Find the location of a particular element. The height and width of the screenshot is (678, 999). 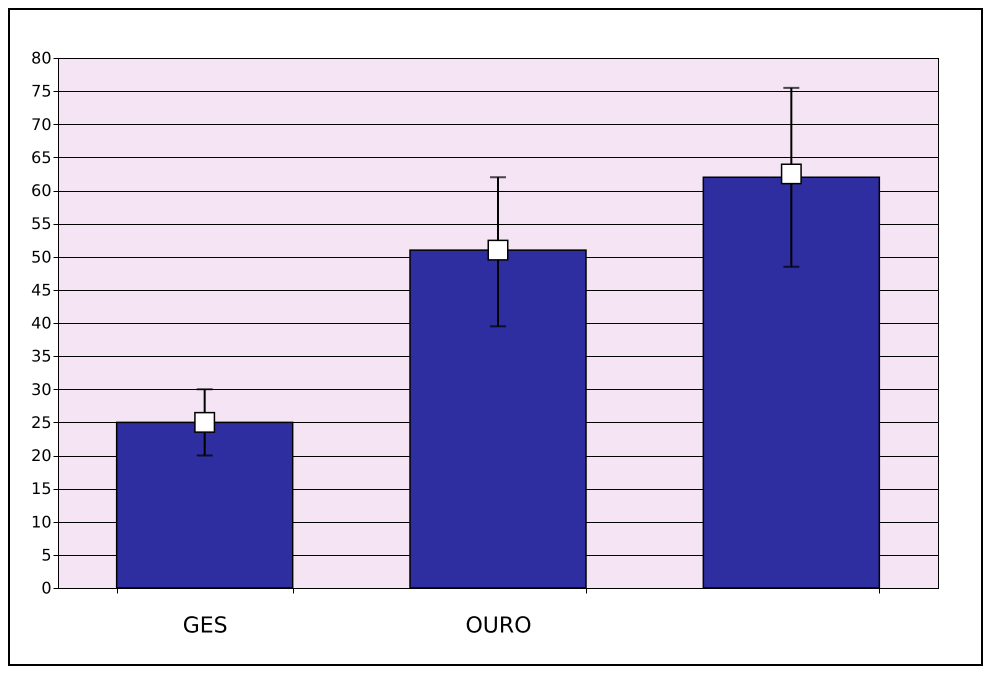

x-tick-label: GES is located at coordinates (205, 626).